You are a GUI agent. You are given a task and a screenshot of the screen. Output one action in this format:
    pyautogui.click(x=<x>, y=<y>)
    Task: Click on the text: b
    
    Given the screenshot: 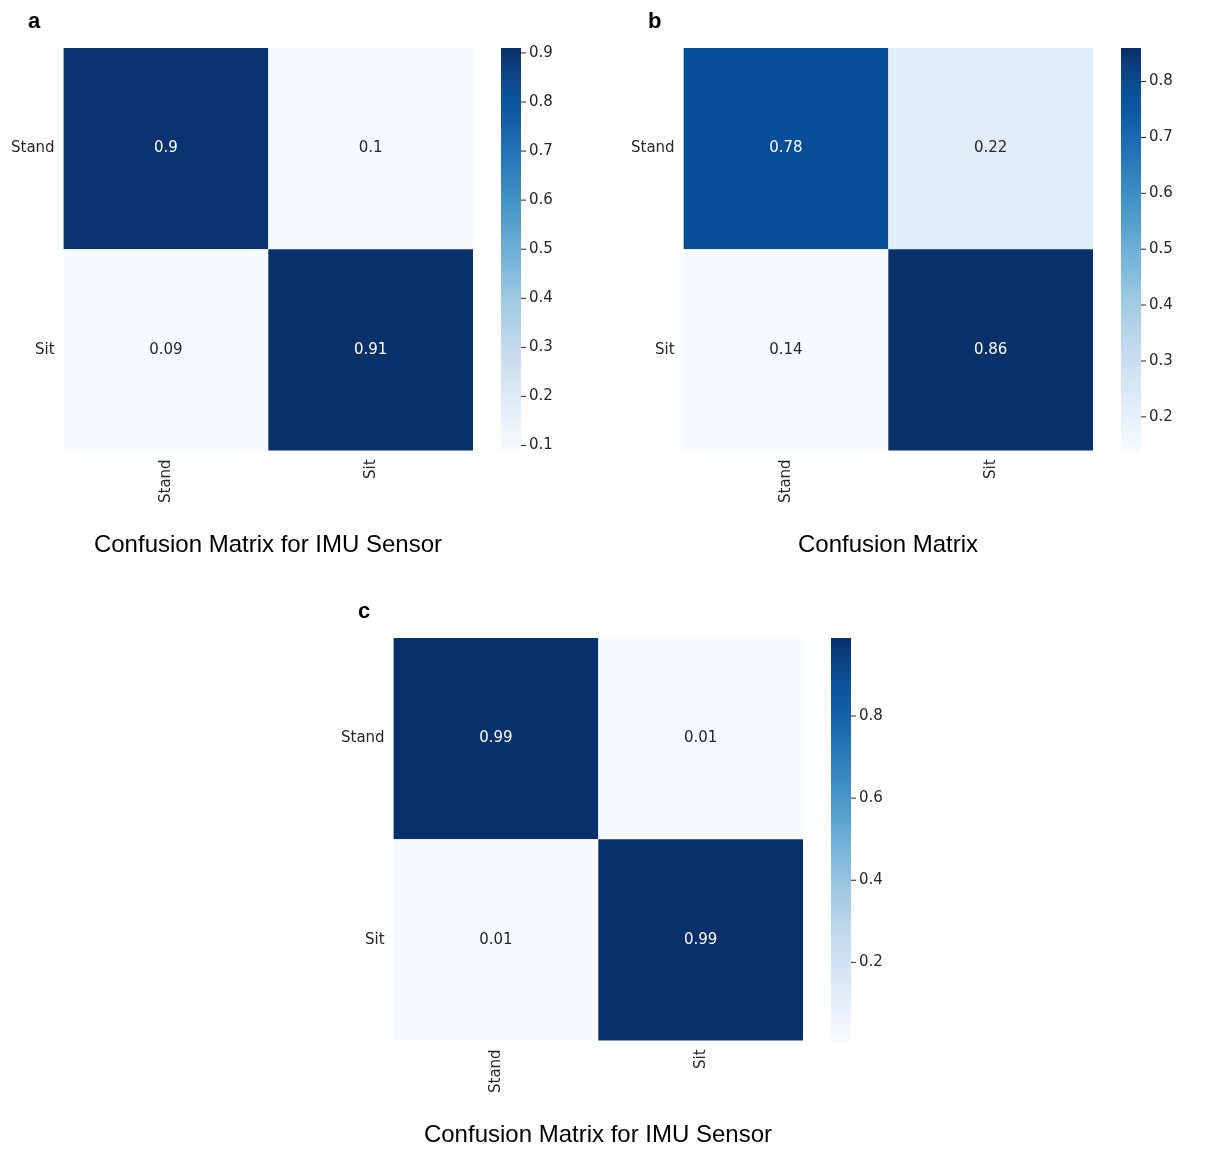 What is the action you would take?
    pyautogui.click(x=655, y=20)
    